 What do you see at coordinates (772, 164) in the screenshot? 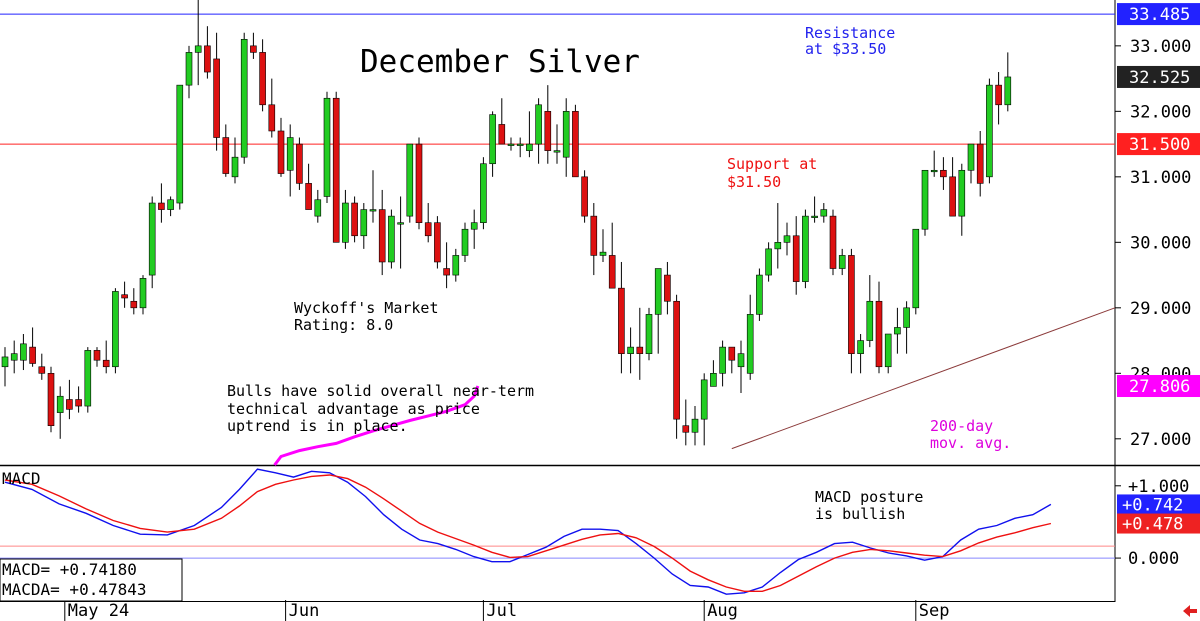
I see `support-annotation-line-1: Support at` at bounding box center [772, 164].